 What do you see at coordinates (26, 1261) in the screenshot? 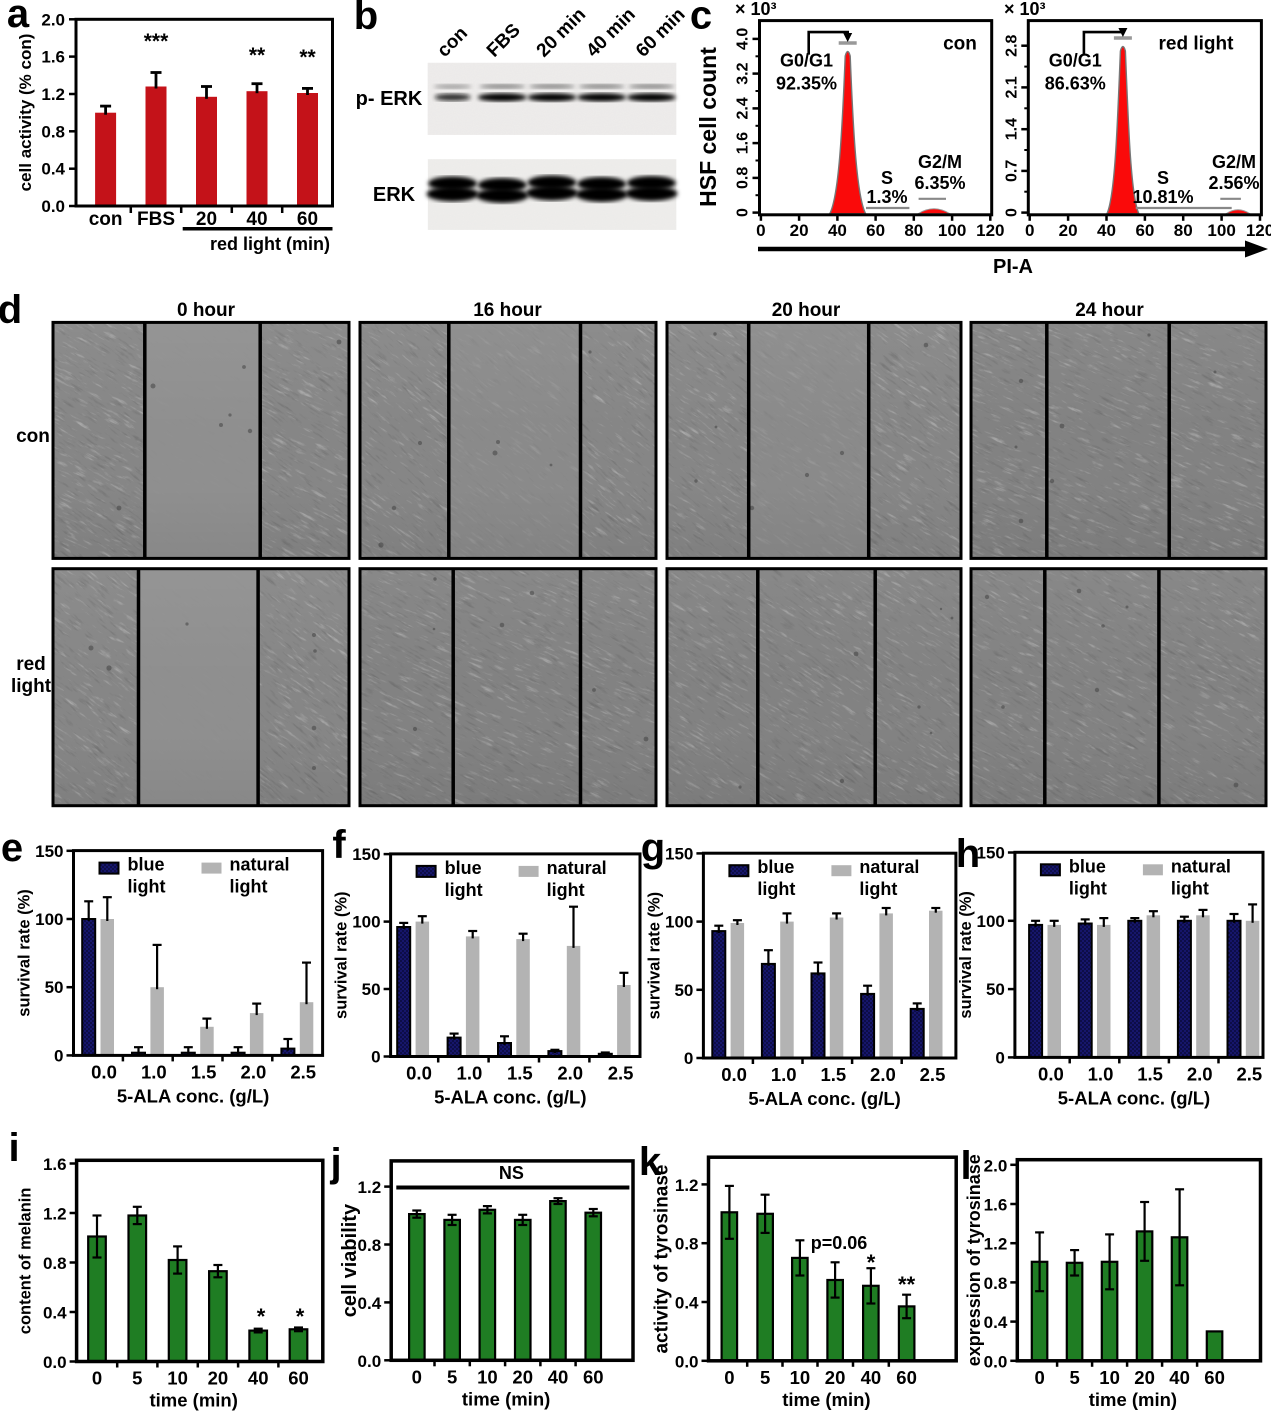
I see `svg-text: content of melanin` at bounding box center [26, 1261].